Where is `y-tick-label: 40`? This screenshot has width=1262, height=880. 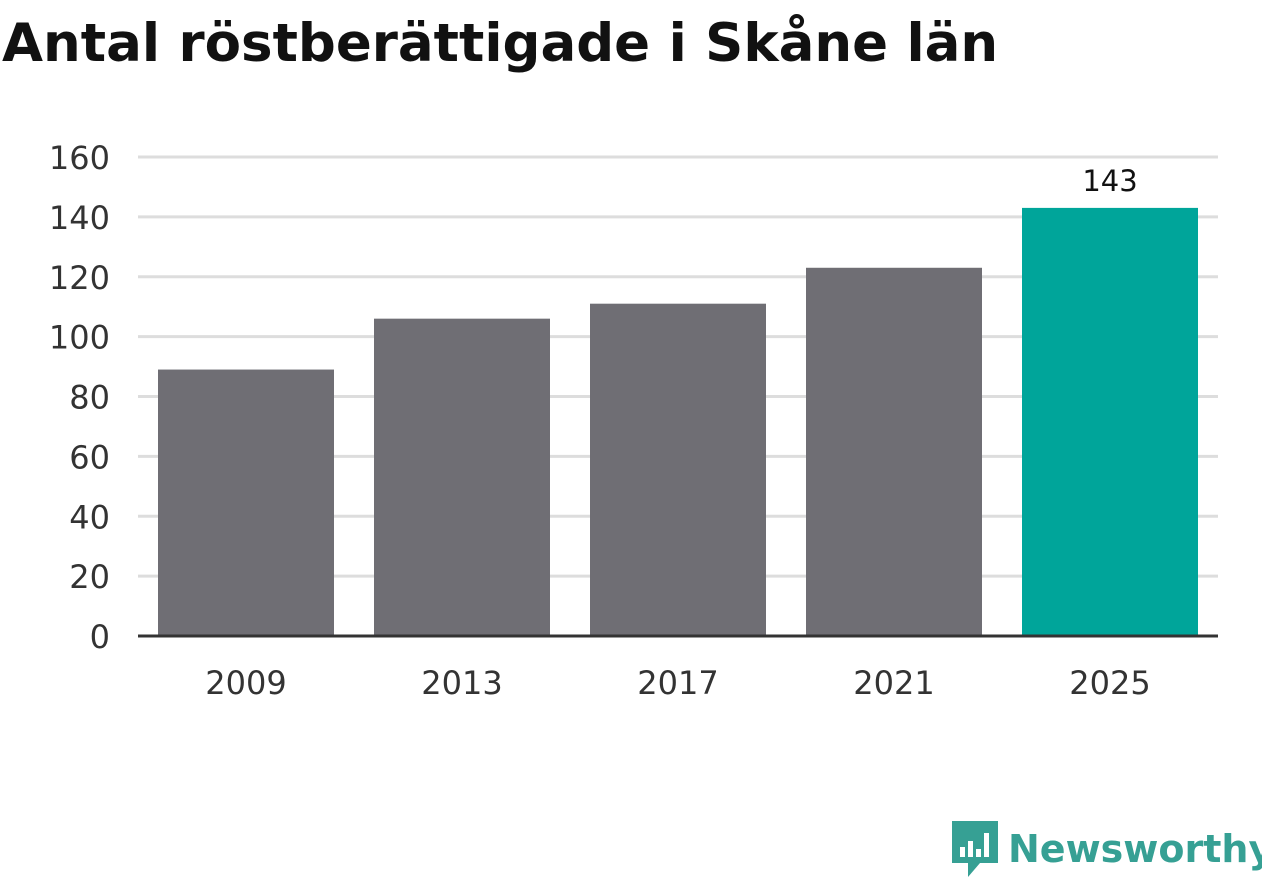
y-tick-label: 40 is located at coordinates (89, 517).